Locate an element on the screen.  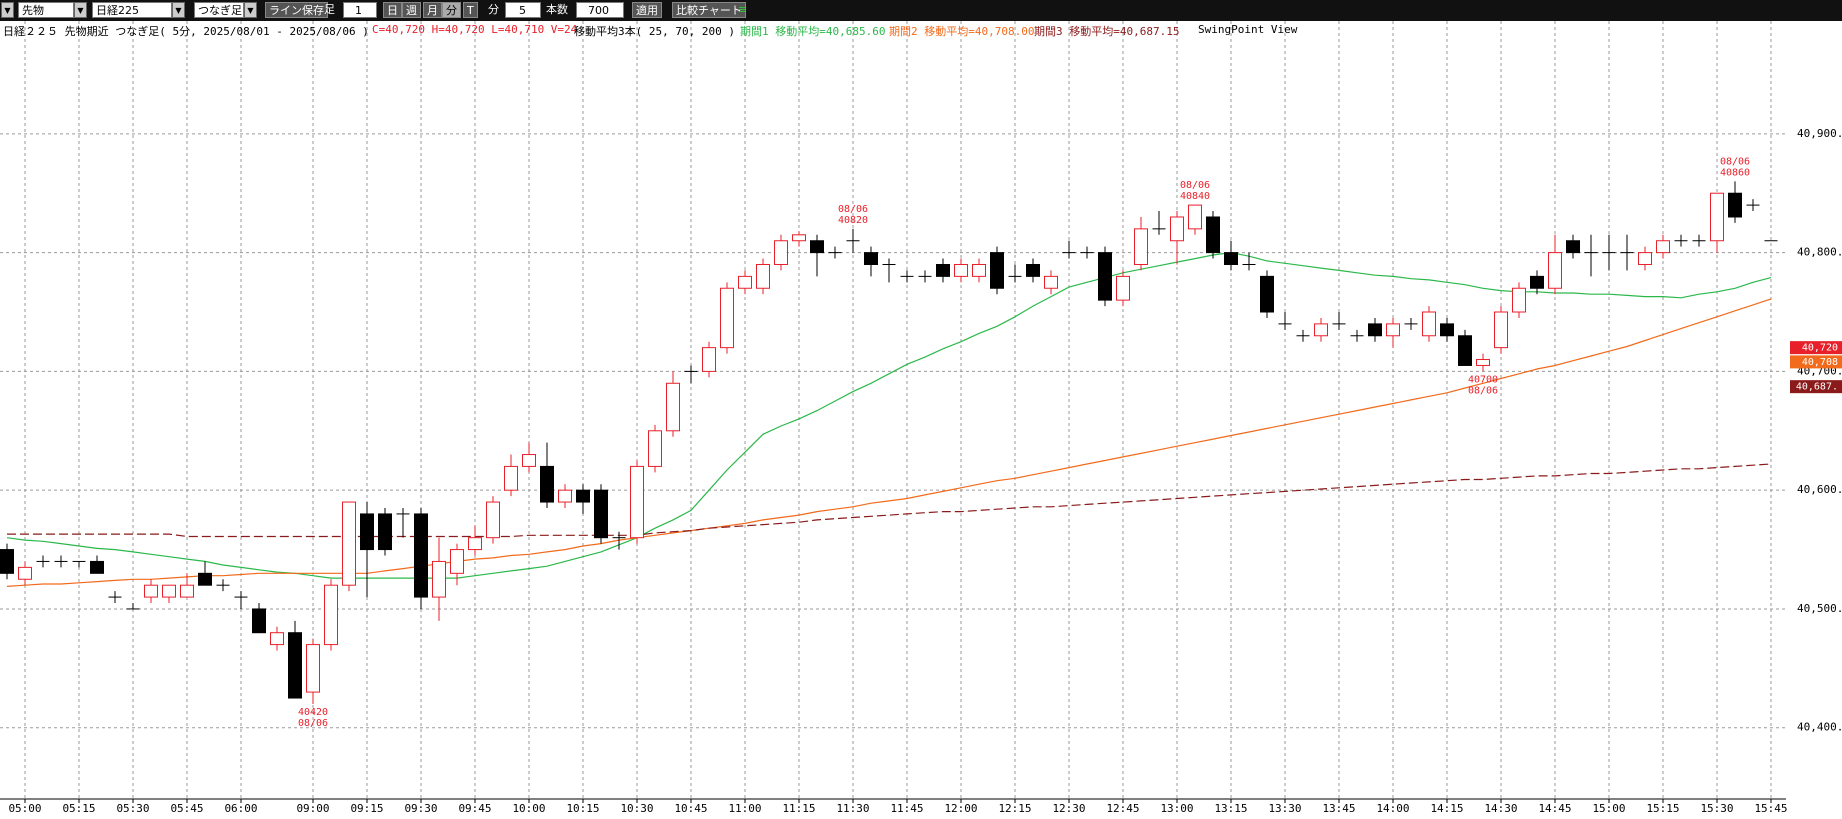
x-tick-label: 15:15 is located at coordinates (1662, 808).